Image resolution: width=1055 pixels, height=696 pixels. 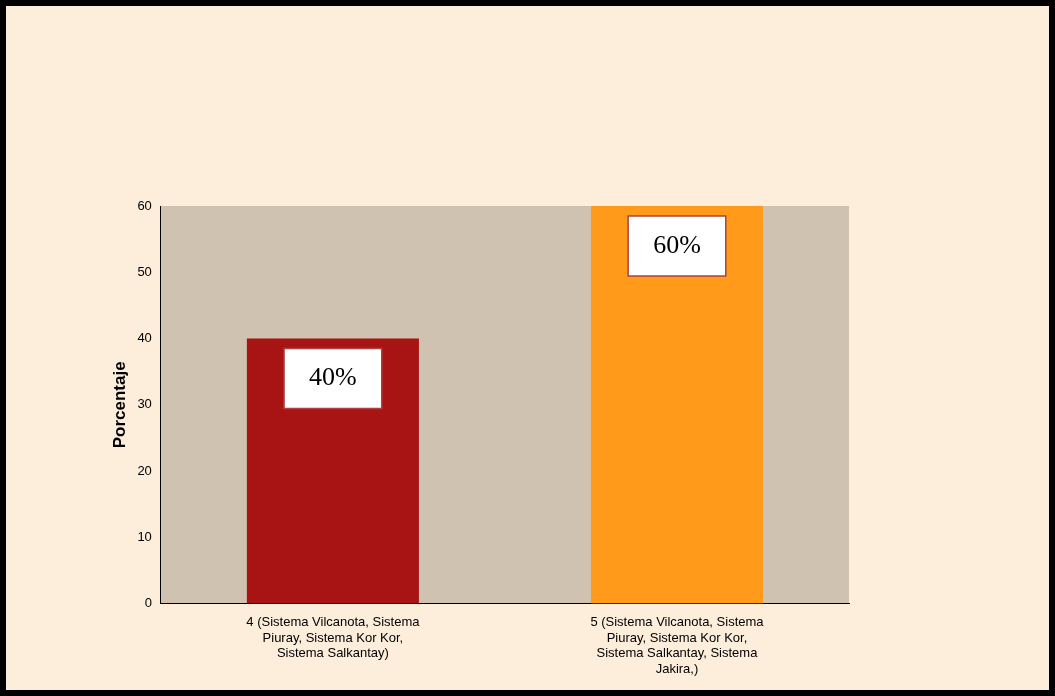 What do you see at coordinates (333, 377) in the screenshot?
I see `data-label: 40%` at bounding box center [333, 377].